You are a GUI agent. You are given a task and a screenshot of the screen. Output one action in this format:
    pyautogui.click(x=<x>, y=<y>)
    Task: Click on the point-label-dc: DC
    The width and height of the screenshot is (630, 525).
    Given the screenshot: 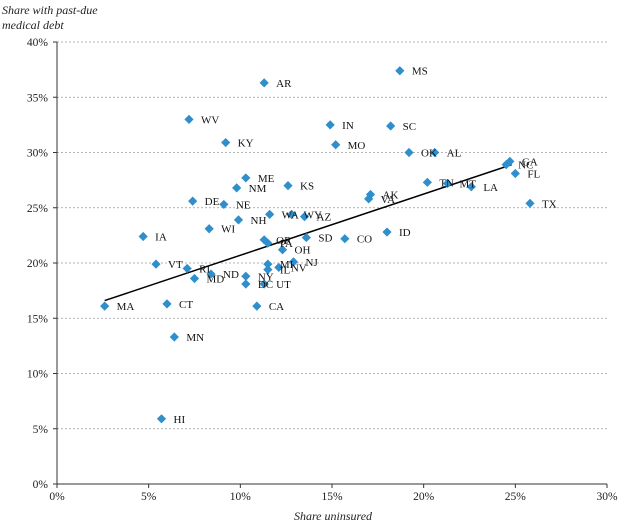 What is the action you would take?
    pyautogui.click(x=265, y=285)
    